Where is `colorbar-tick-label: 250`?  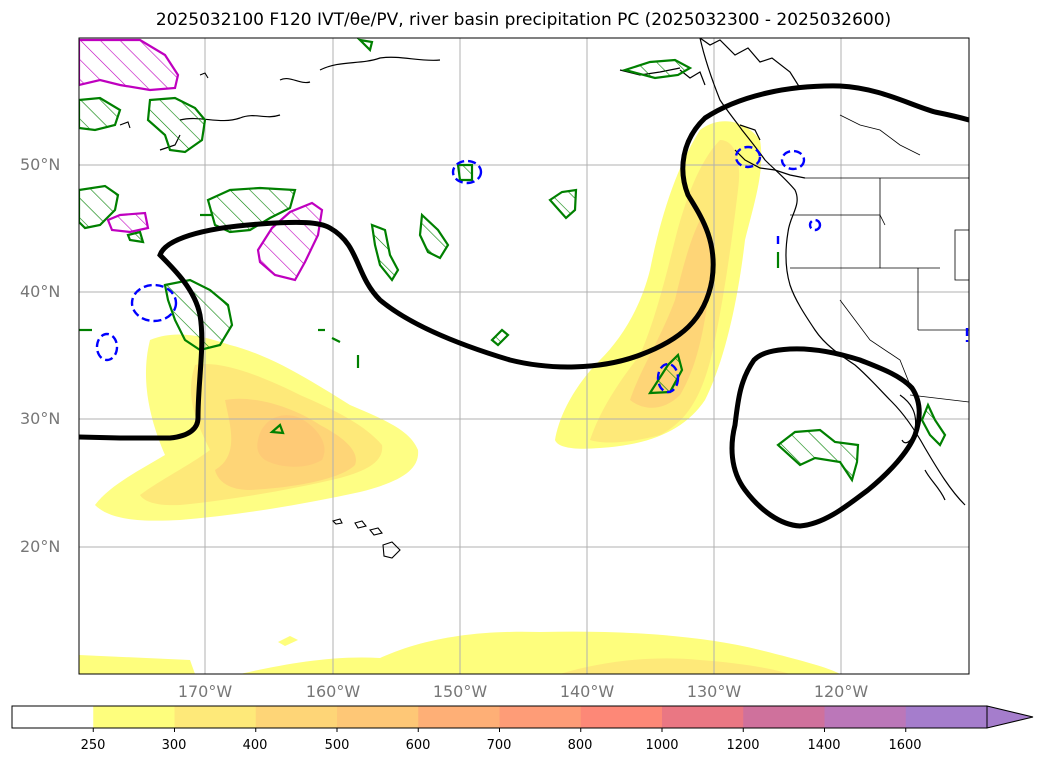
colorbar-tick-label: 250 is located at coordinates (93, 745).